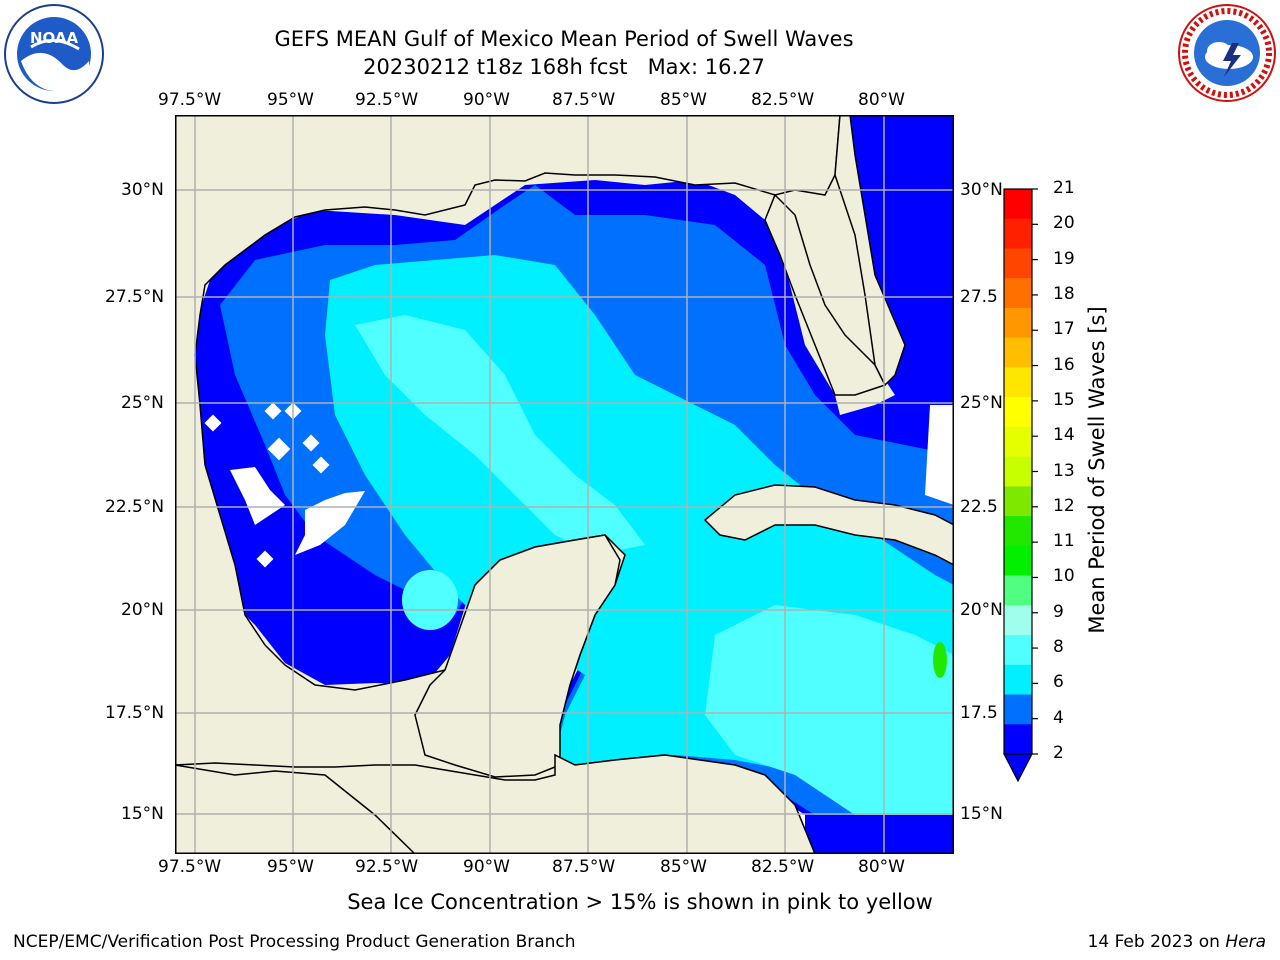  Describe the element at coordinates (142, 610) in the screenshot. I see `lat-tick-left: 20°N` at that location.